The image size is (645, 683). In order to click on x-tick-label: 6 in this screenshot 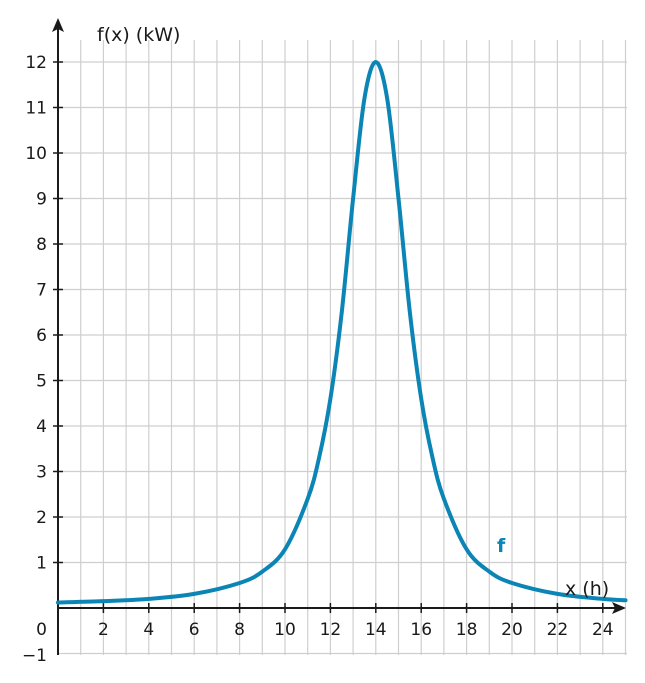, I will do `click(194, 630)`.